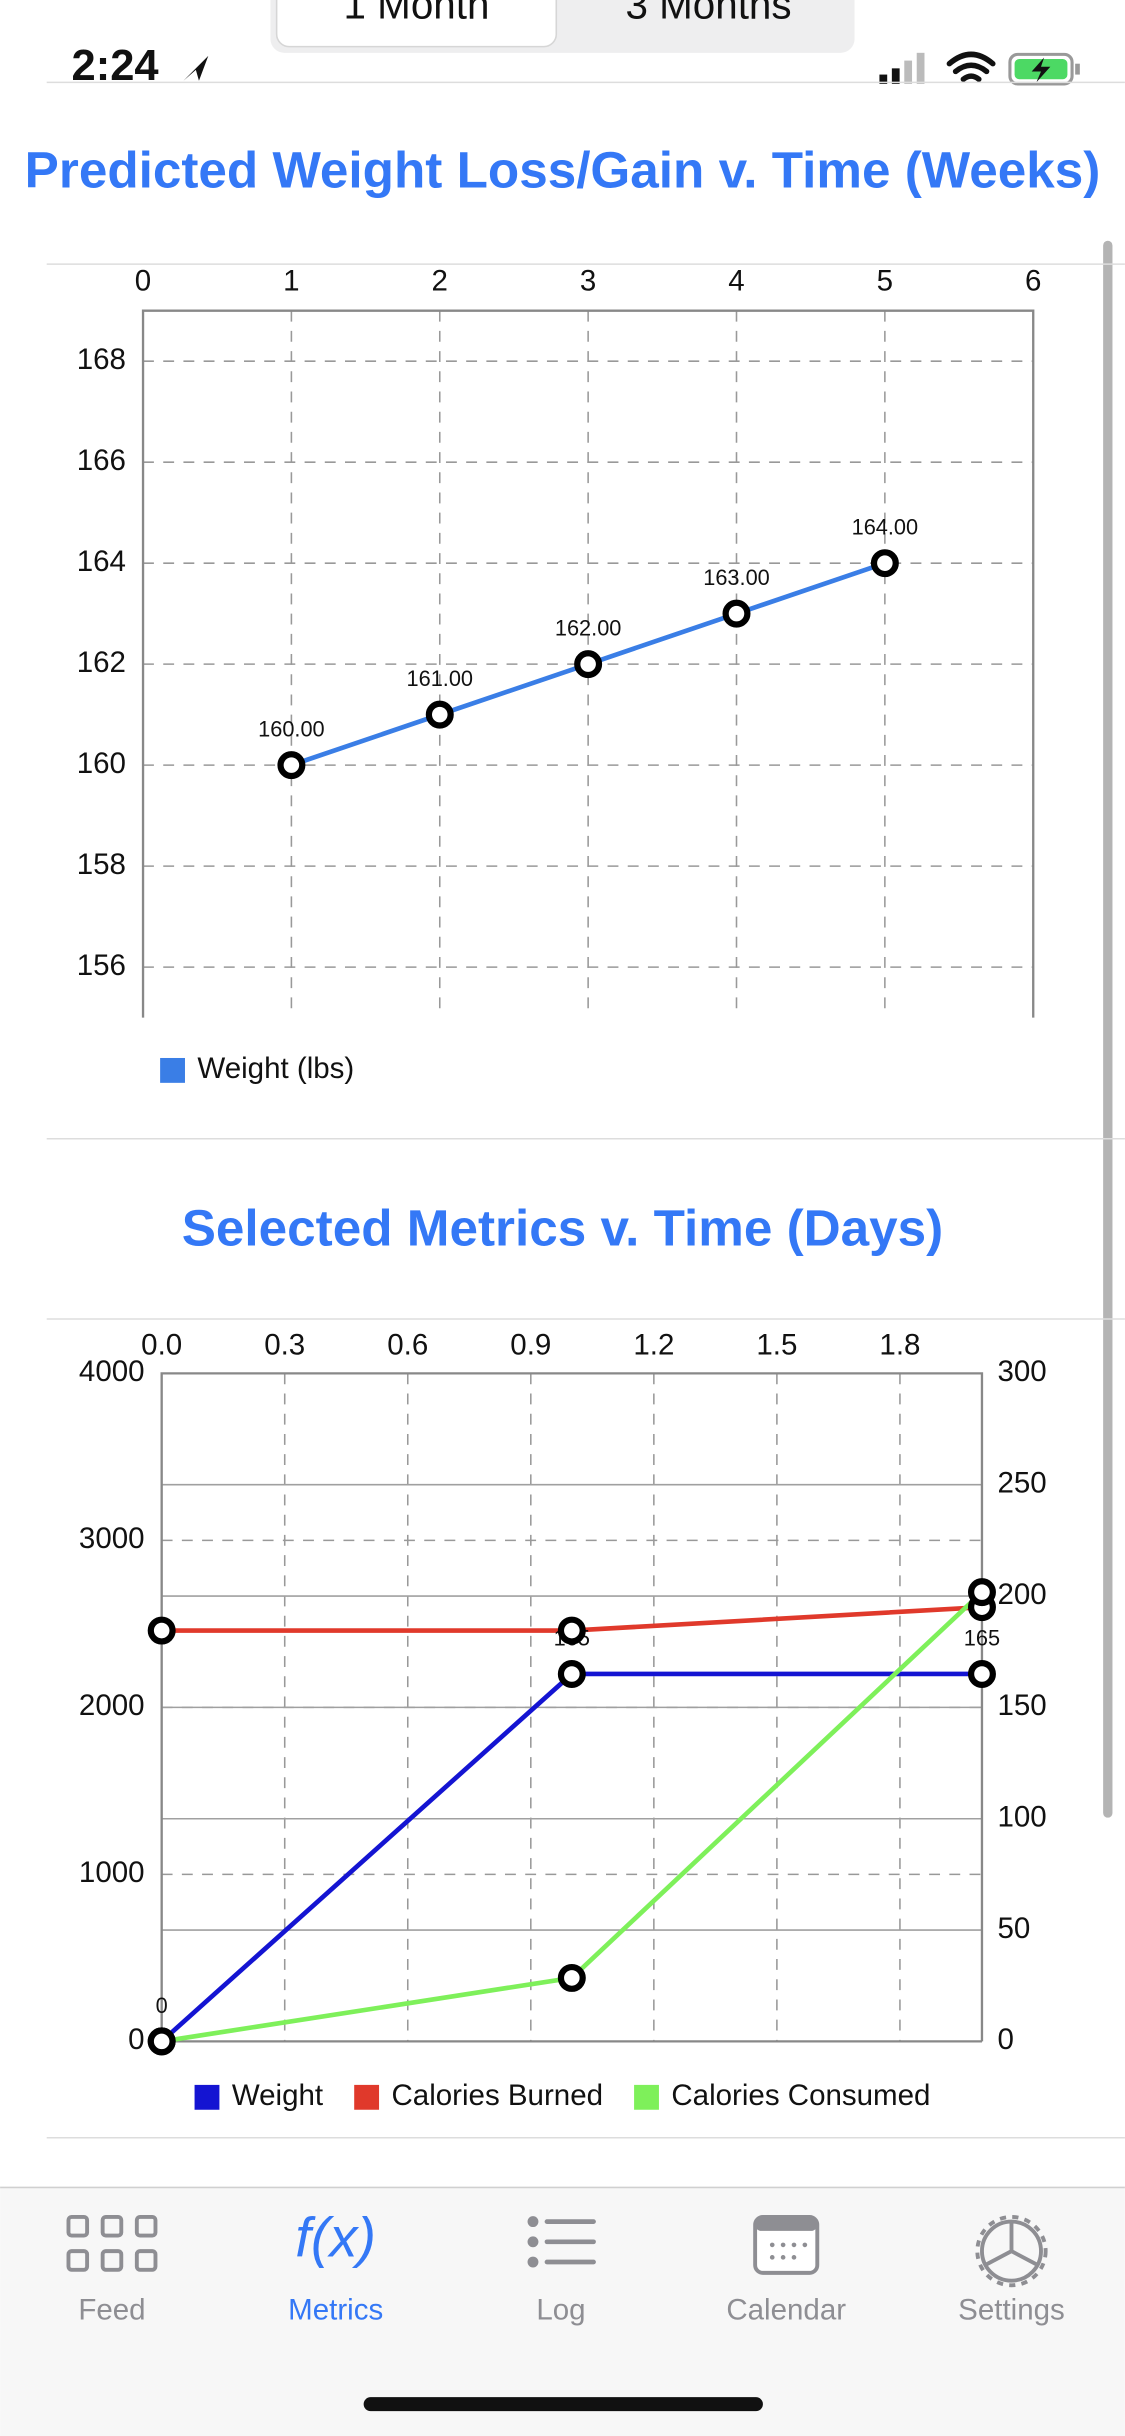 The image size is (1125, 2436). Describe the element at coordinates (497, 2095) in the screenshot. I see `legend-label: Calories Burned` at that location.